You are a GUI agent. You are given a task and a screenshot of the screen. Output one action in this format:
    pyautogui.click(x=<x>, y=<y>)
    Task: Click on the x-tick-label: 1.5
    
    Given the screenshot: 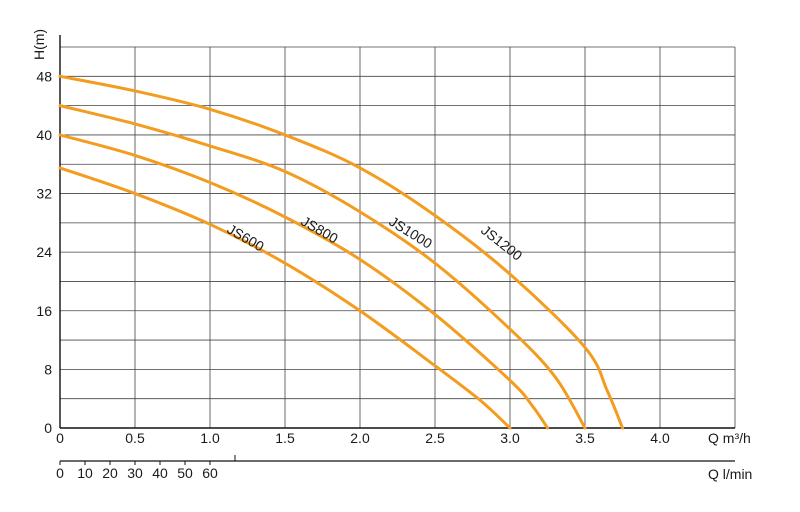 What is the action you would take?
    pyautogui.click(x=285, y=438)
    